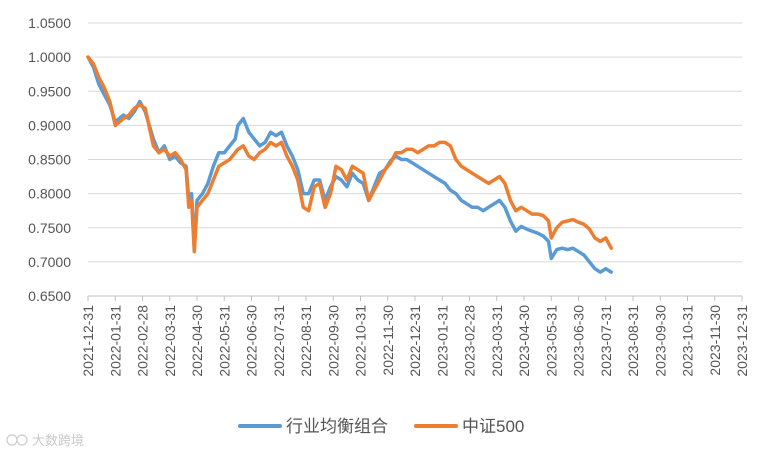  Describe the element at coordinates (224, 341) in the screenshot. I see `x-tick-label: 2022-05-31` at that location.